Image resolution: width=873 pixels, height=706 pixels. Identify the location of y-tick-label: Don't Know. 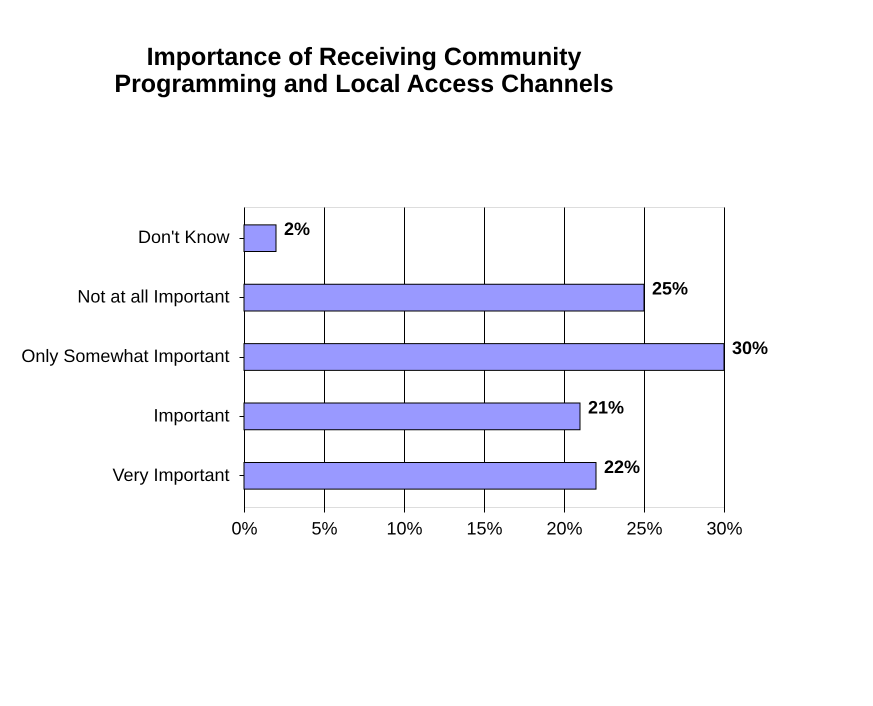
(184, 237).